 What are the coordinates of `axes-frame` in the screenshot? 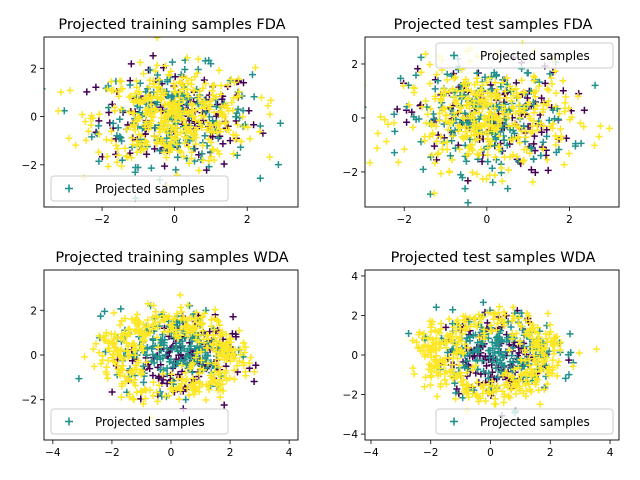 It's located at (171, 122).